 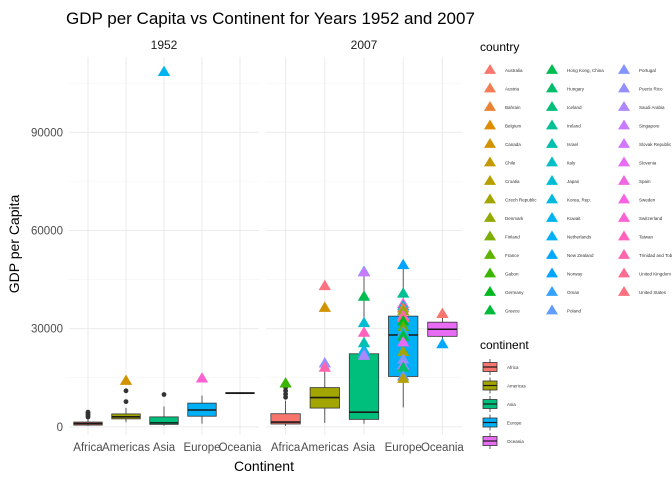 I want to click on country-legend-item: Chile, so click(x=500, y=161).